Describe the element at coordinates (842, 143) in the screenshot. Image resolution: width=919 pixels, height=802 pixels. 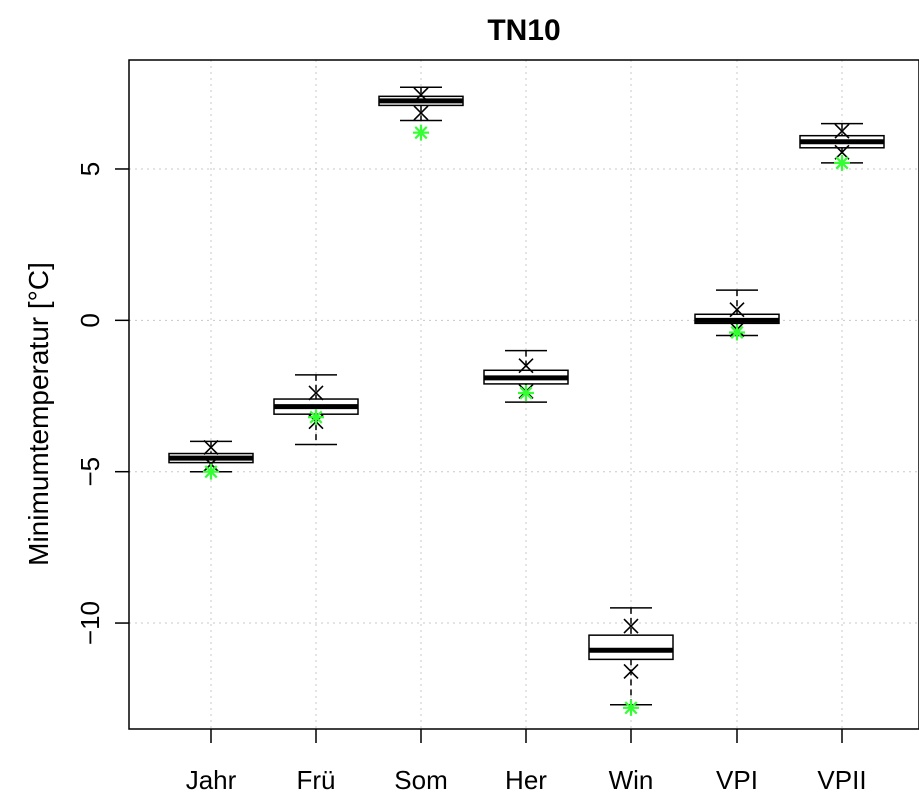
I see `box-vpii` at that location.